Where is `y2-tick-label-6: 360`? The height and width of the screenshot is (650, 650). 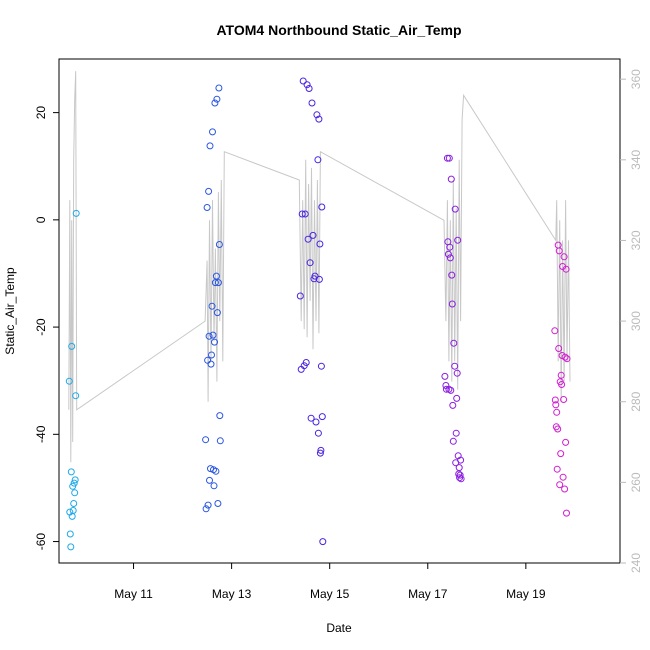
y2-tick-label-6: 360 is located at coordinates (636, 79).